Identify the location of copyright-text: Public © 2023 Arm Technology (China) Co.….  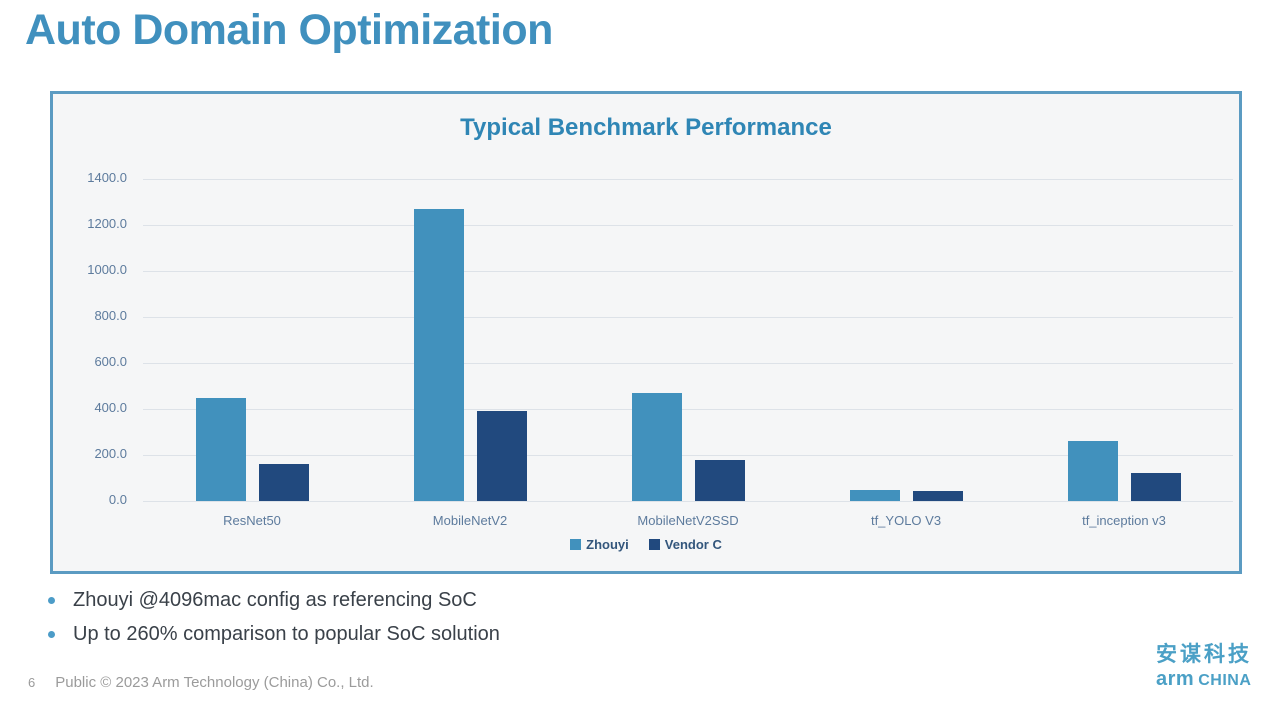
(214, 682).